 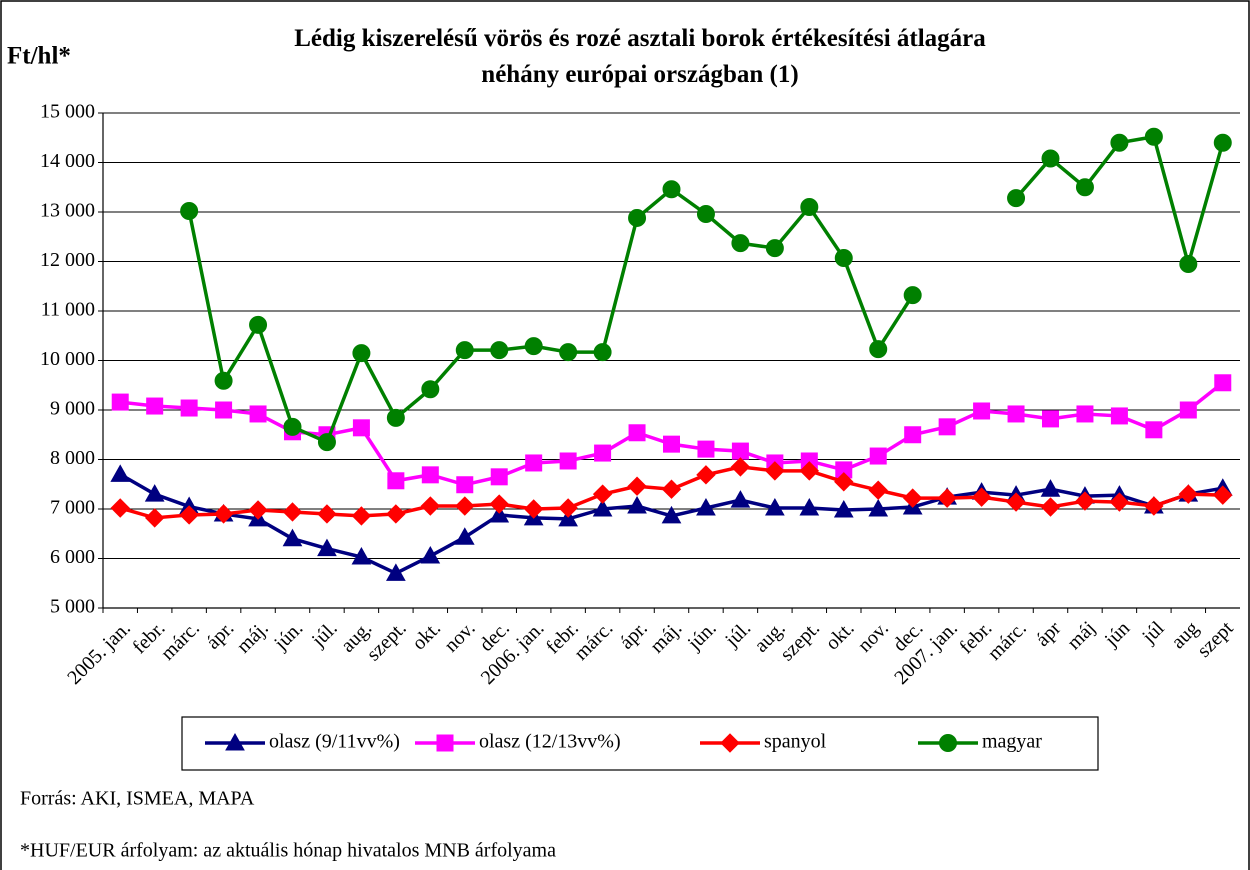 What do you see at coordinates (795, 742) in the screenshot?
I see `legend-label: spanyol` at bounding box center [795, 742].